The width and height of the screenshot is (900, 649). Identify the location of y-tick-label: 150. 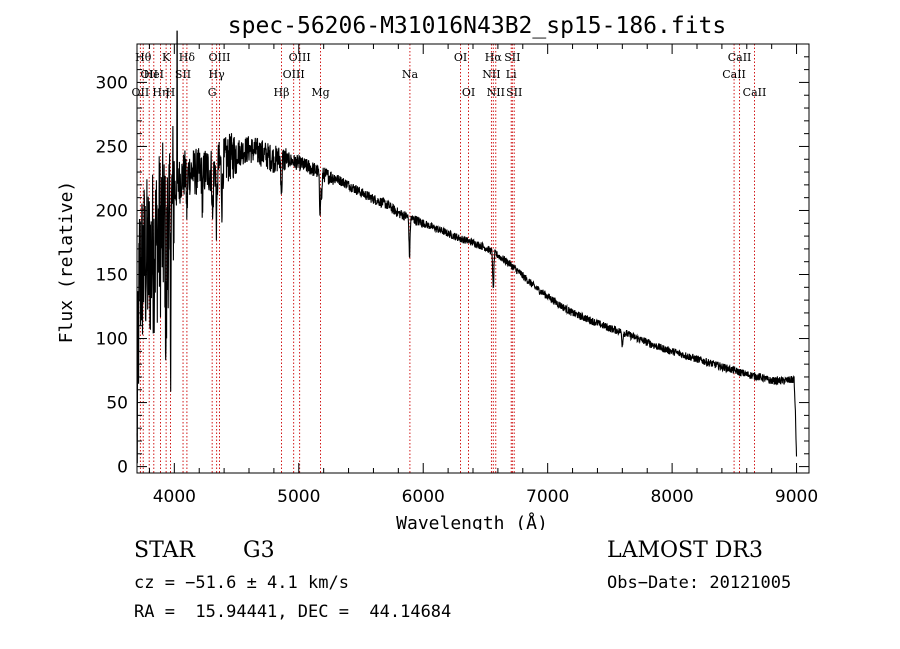
(112, 276).